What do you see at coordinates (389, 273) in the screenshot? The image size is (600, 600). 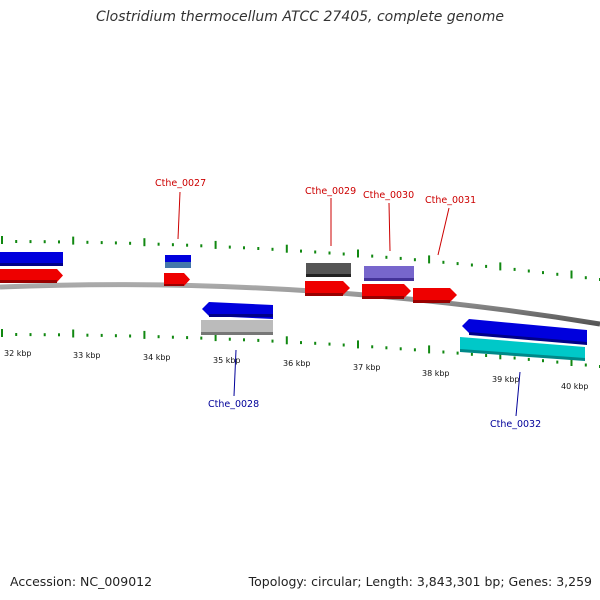 I see `gene-feature-cthe-0030-purple` at bounding box center [389, 273].